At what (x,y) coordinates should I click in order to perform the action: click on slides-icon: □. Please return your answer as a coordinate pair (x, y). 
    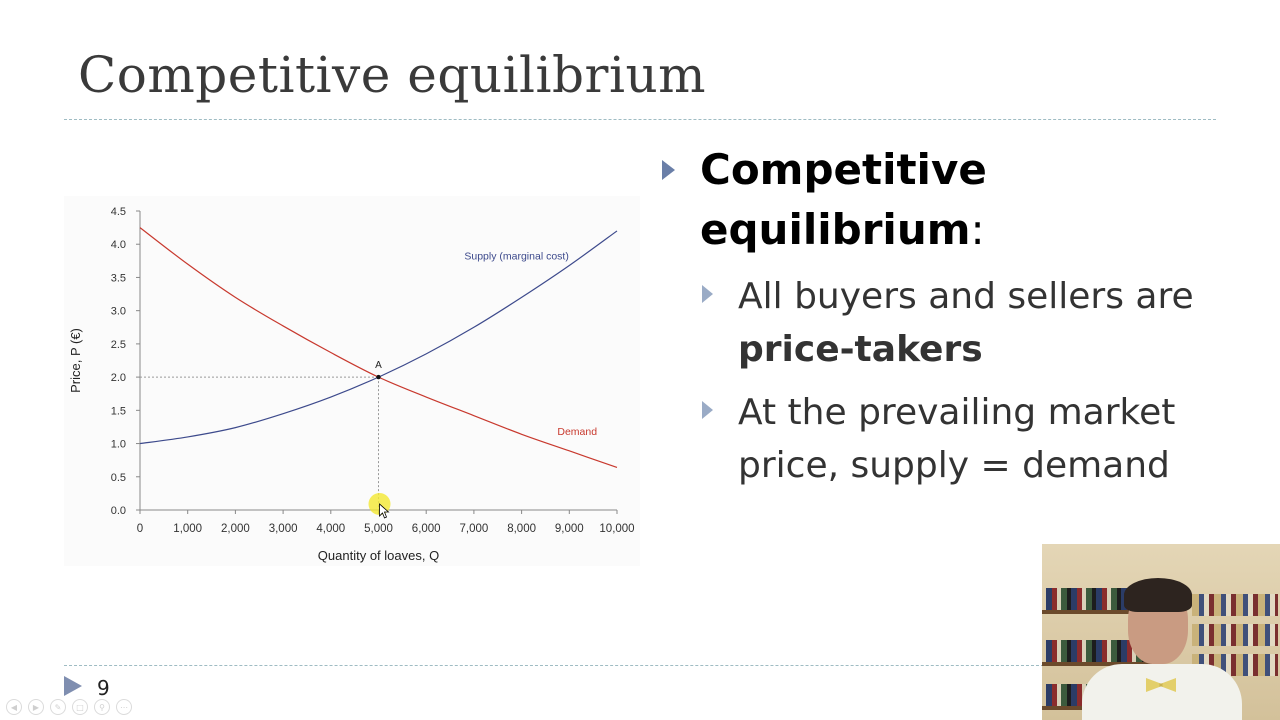
    Looking at the image, I should click on (80, 707).